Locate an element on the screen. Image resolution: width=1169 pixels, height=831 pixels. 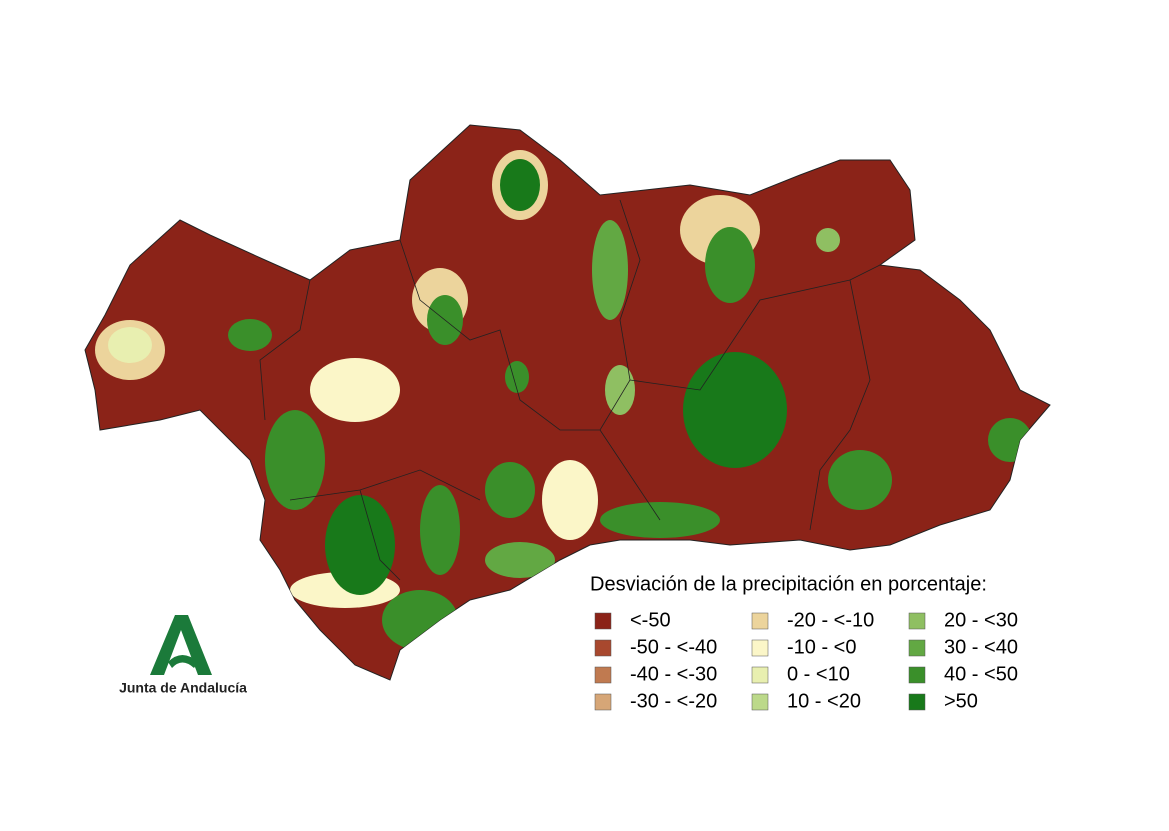
legend-label: 40 - <50 is located at coordinates (981, 674).